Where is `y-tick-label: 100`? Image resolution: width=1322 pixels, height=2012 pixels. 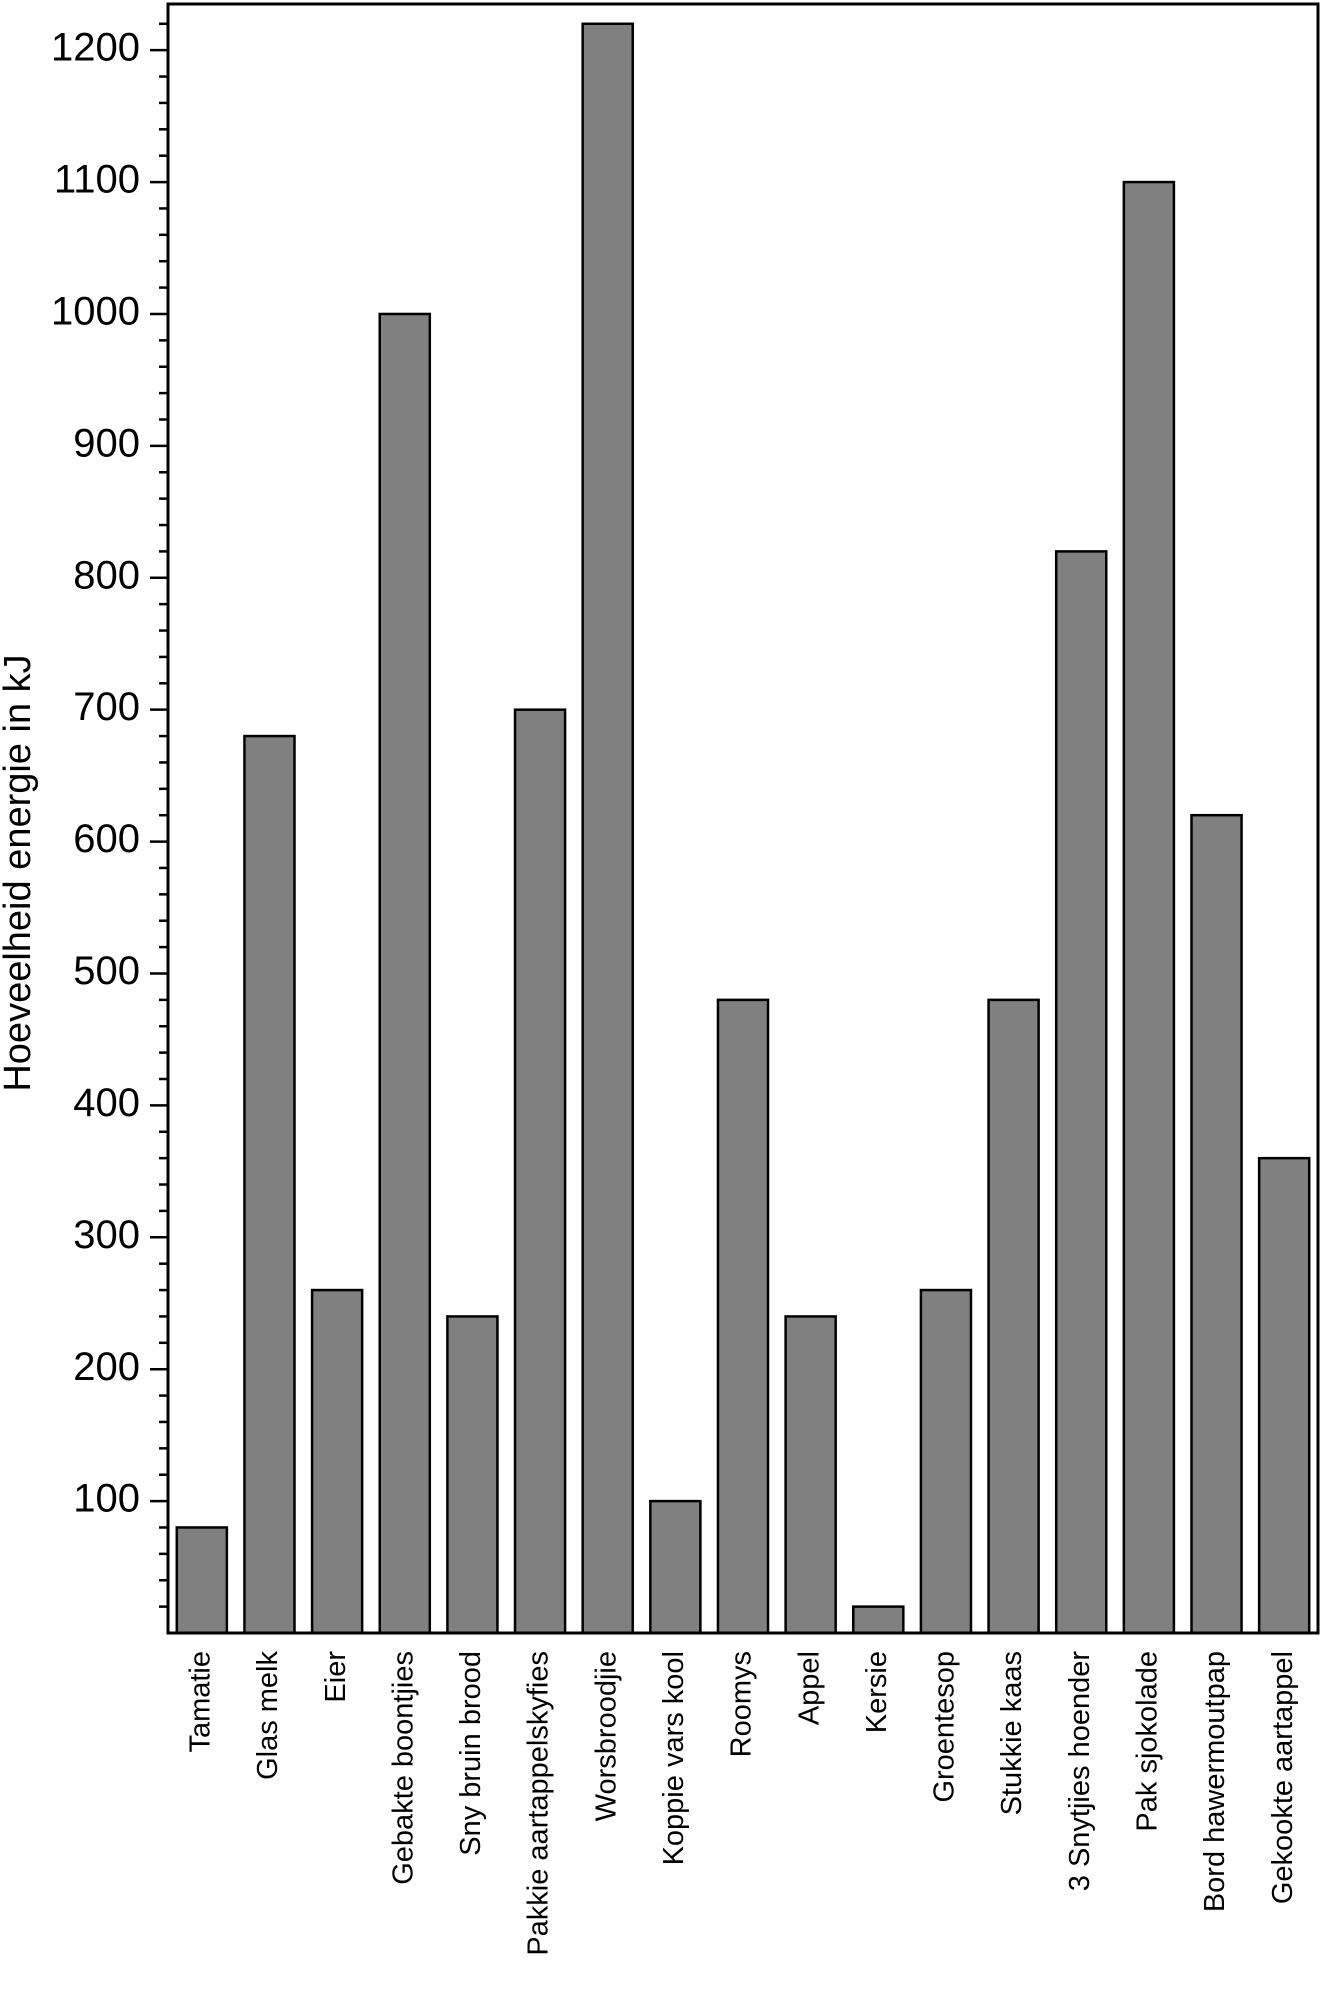 y-tick-label: 100 is located at coordinates (106, 1499).